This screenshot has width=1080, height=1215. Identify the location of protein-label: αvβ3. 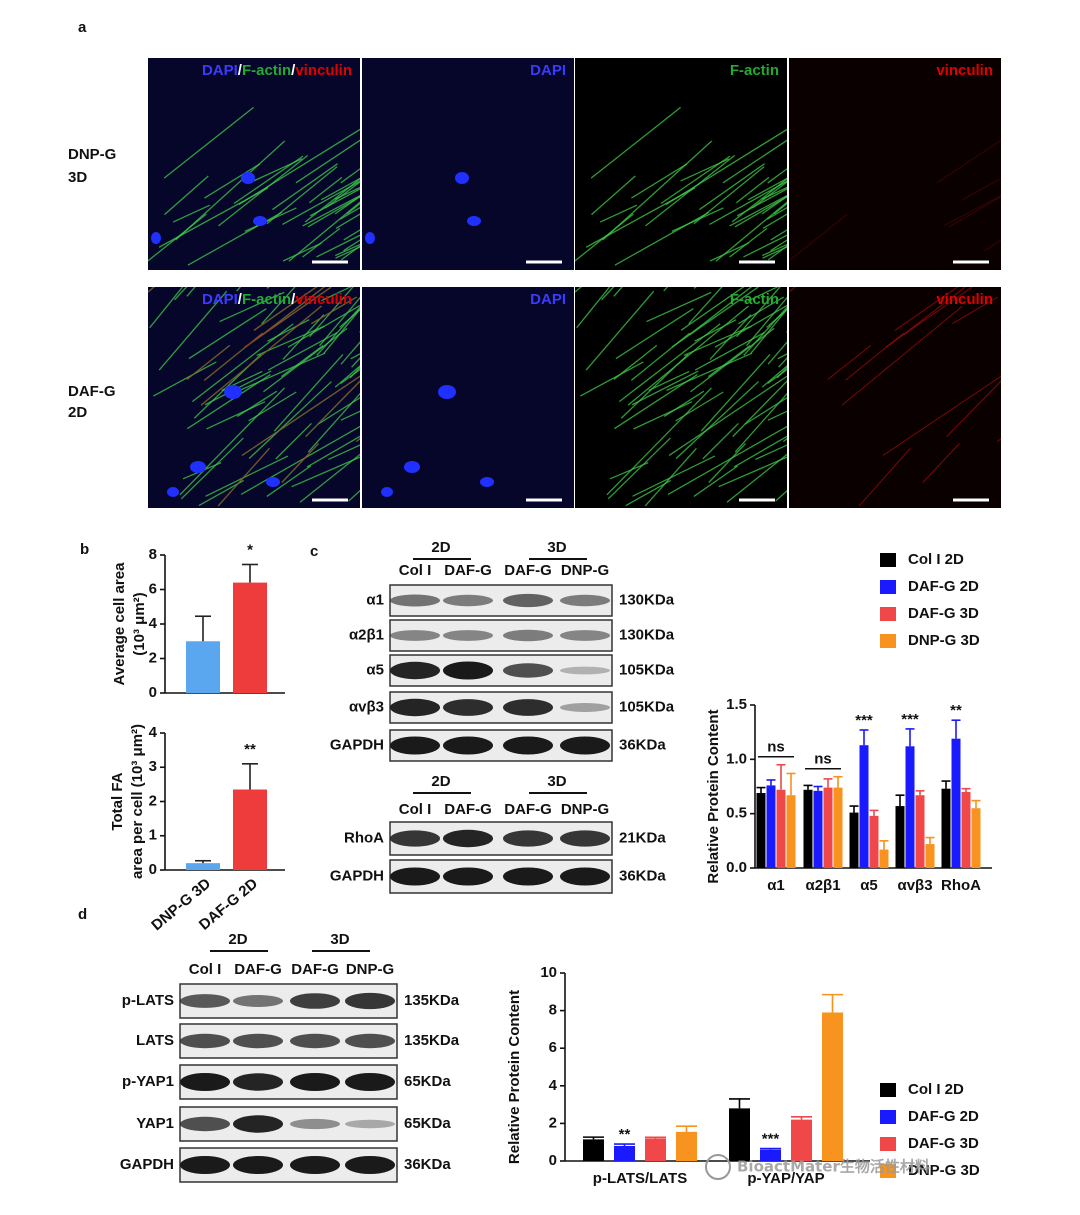
(366, 706).